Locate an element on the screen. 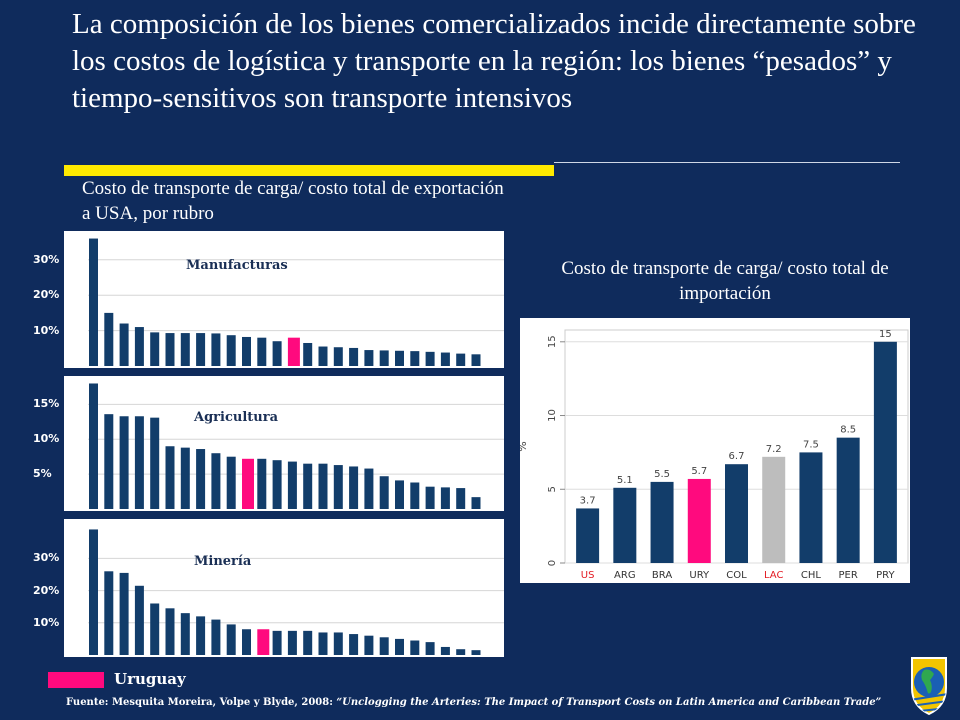  import-bar-ury is located at coordinates (699, 520).